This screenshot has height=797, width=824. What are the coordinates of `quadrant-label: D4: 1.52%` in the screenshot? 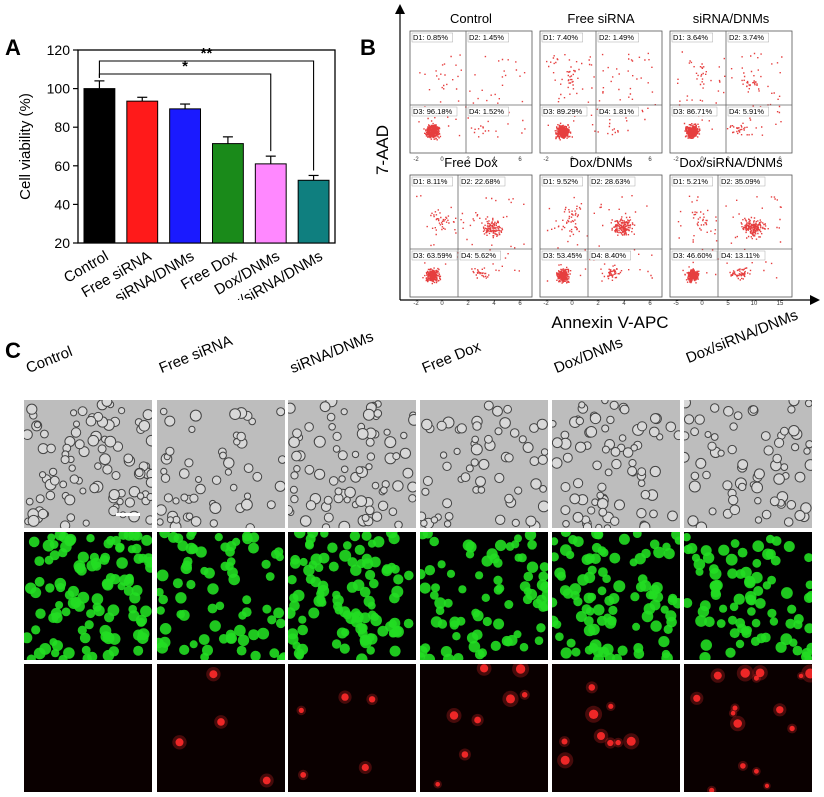 It's located at (486, 111).